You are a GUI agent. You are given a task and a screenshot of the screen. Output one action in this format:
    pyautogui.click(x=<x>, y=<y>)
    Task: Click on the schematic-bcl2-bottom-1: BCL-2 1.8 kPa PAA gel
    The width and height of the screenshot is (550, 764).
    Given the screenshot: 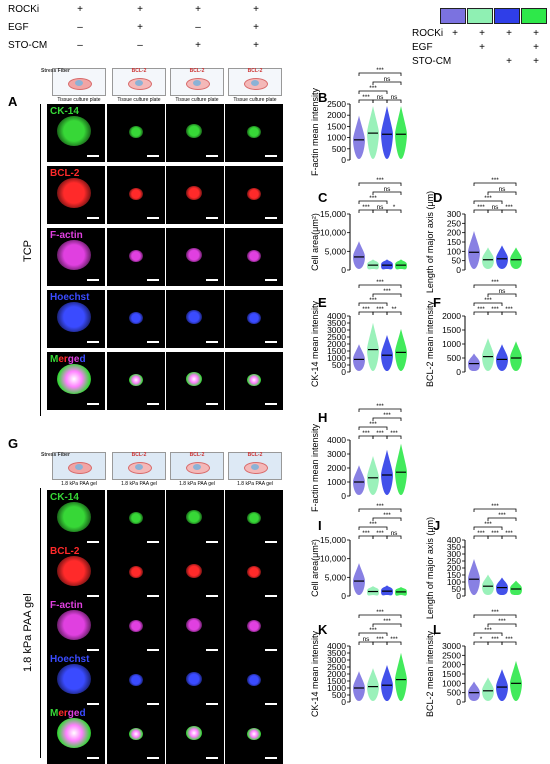 What is the action you would take?
    pyautogui.click(x=139, y=469)
    